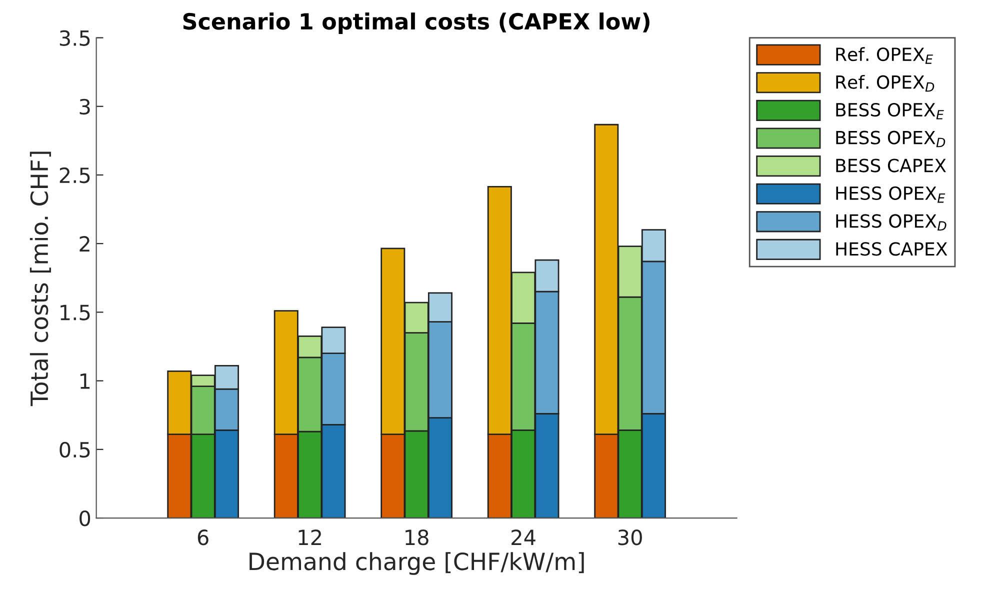 Image resolution: width=993 pixels, height=590 pixels. Describe the element at coordinates (892, 249) in the screenshot. I see `legend-label: HESS CAPEX` at that location.